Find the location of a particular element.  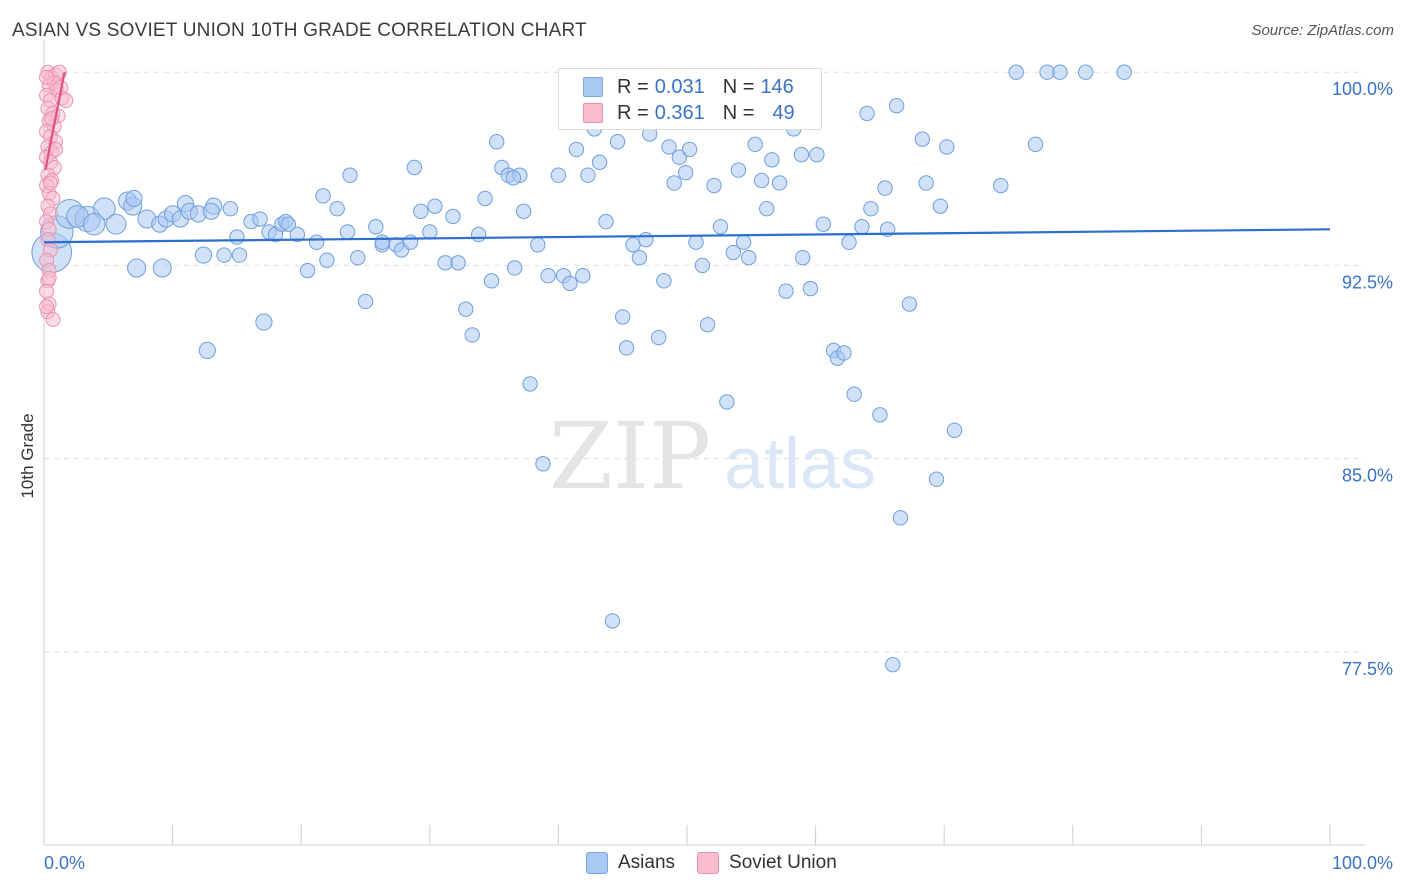

watermark: ZIP atlas is located at coordinates (712, 456).